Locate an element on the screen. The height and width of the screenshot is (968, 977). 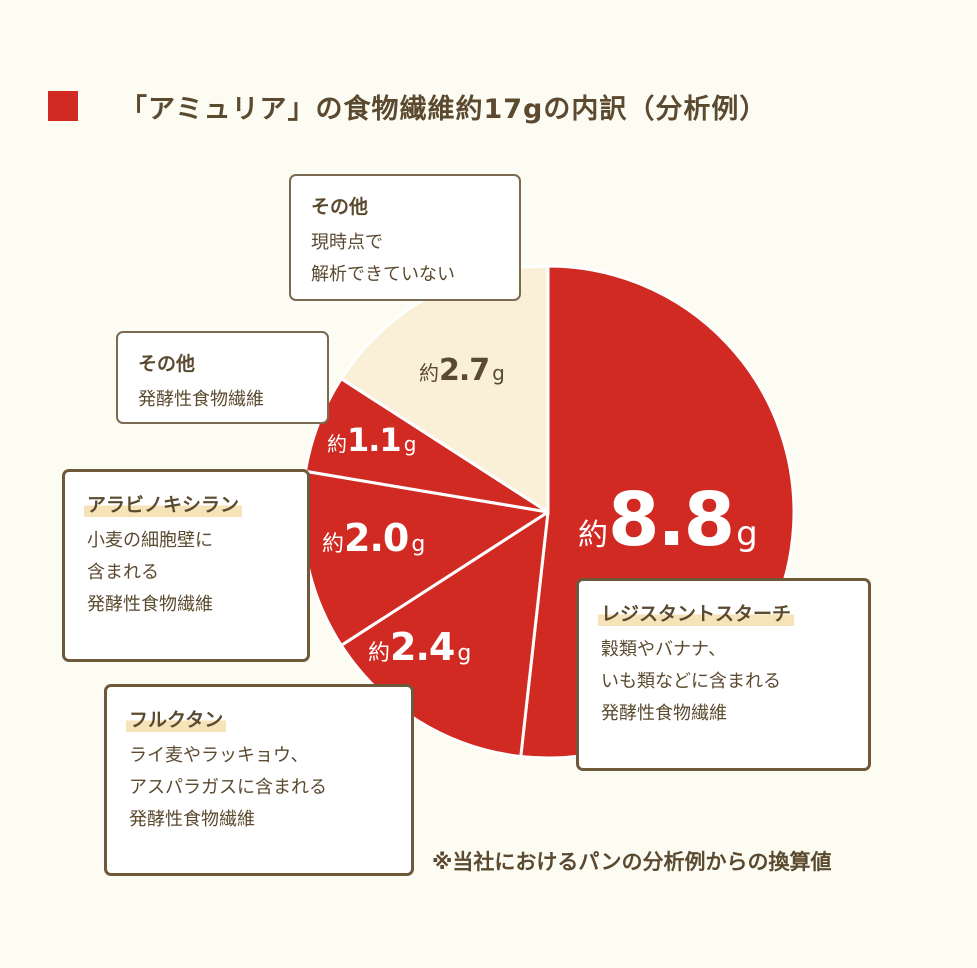
callout-resistant-starch: レジスタントスターチ 穀類やバナナ、 いも類などに含まれる 発酵性食物繊維 is located at coordinates (723, 674).